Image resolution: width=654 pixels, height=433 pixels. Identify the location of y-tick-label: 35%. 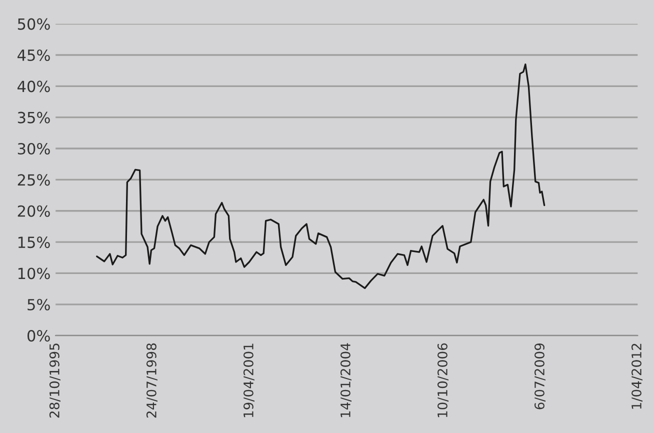
(34, 118).